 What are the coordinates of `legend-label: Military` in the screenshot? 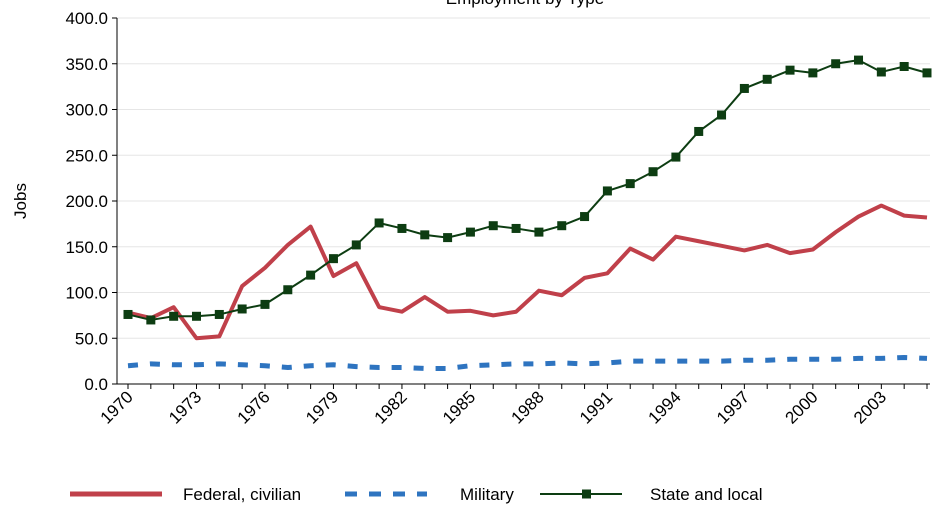 It's located at (487, 494).